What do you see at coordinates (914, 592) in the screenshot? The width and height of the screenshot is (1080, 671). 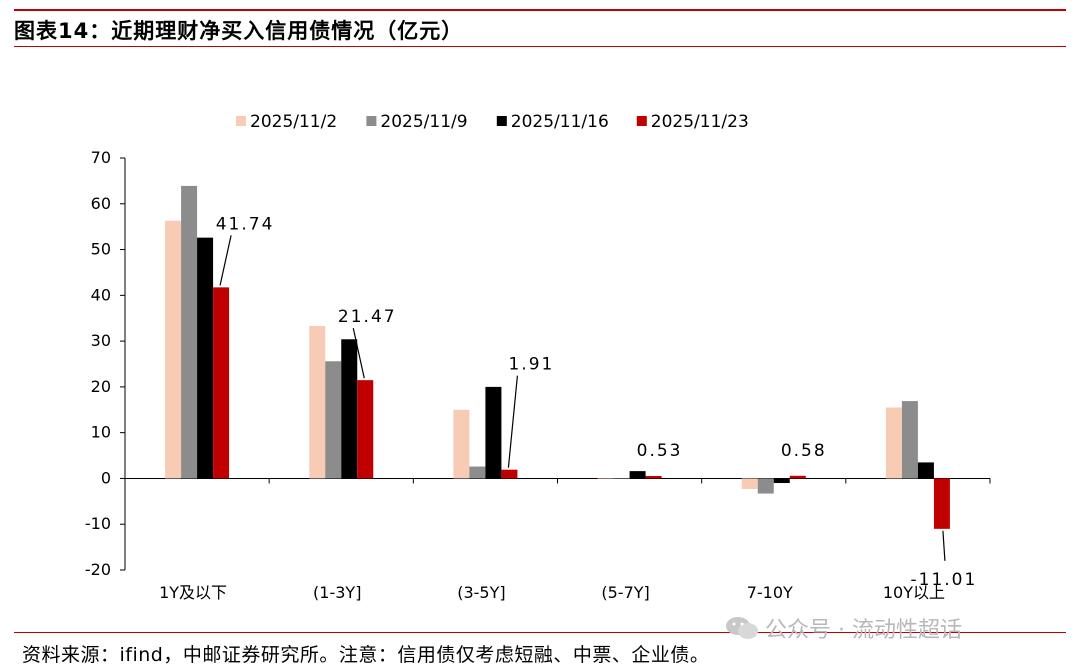 I see `x-tick-label: 10Y以上` at bounding box center [914, 592].